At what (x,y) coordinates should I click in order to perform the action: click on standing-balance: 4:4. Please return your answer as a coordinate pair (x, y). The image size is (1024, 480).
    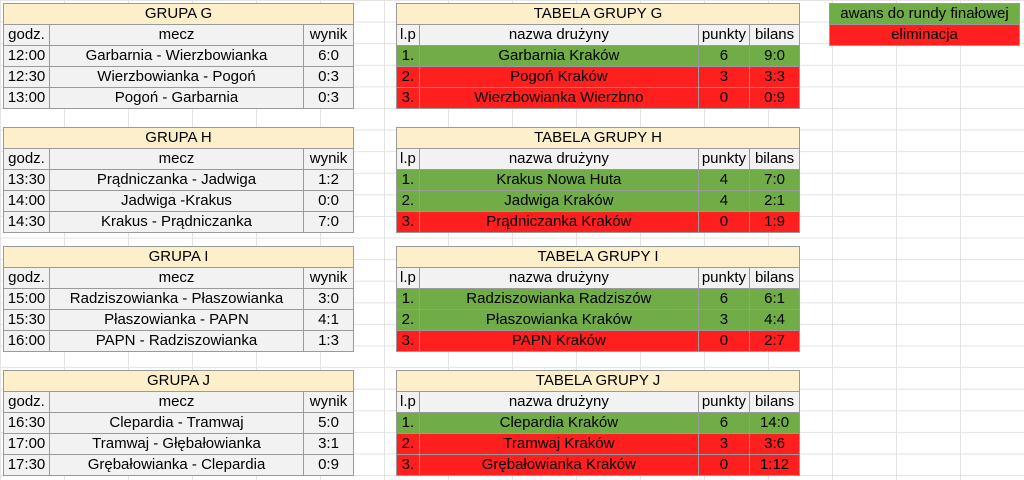
    Looking at the image, I should click on (775, 320).